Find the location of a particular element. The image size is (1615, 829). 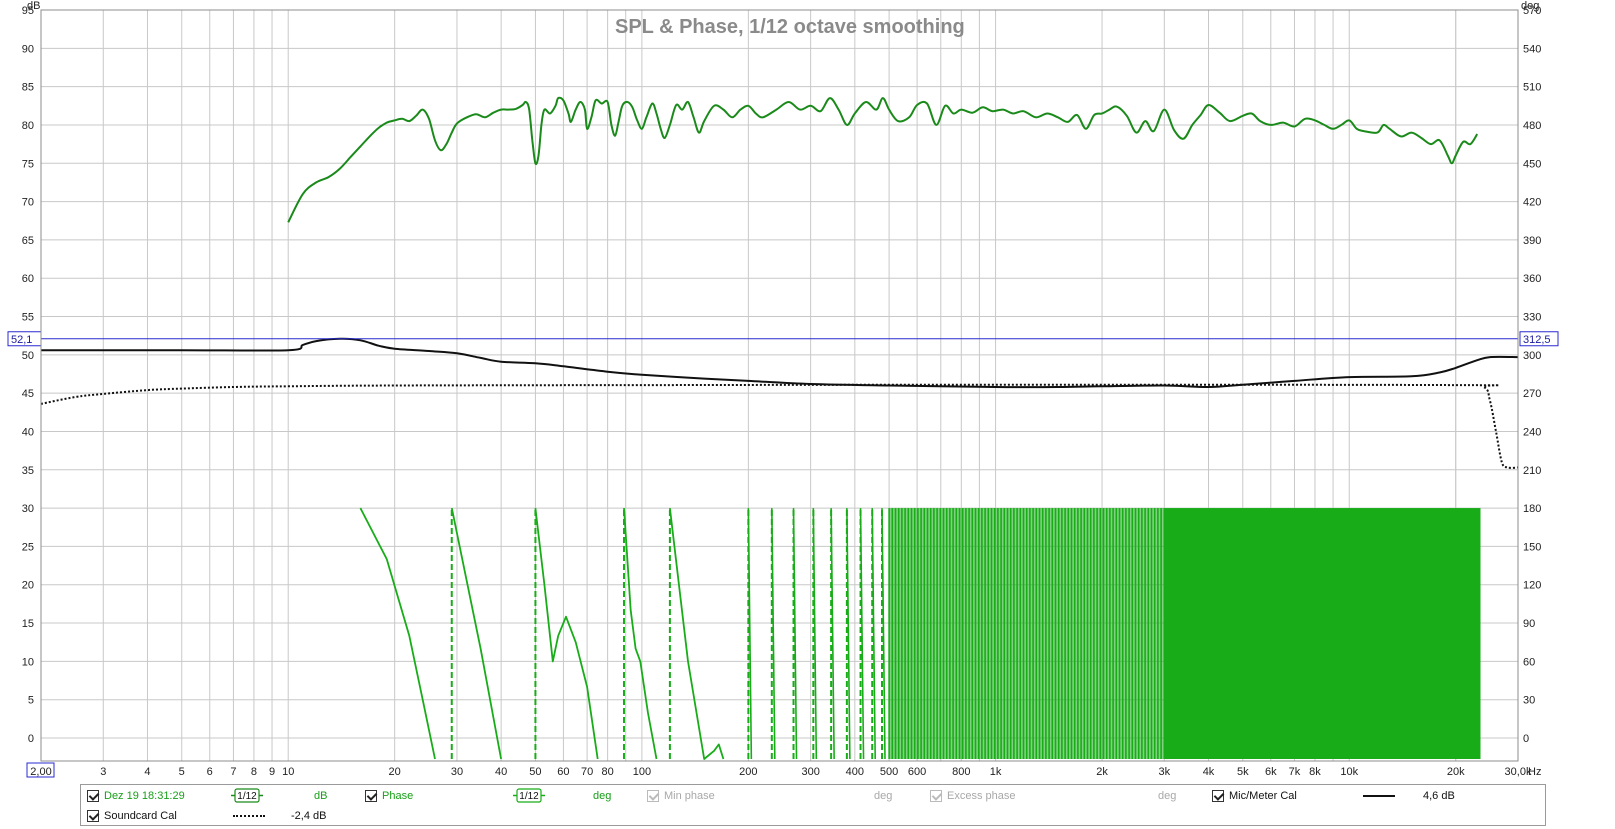

legend-excess-phase: Excess phase is located at coordinates (972, 796).